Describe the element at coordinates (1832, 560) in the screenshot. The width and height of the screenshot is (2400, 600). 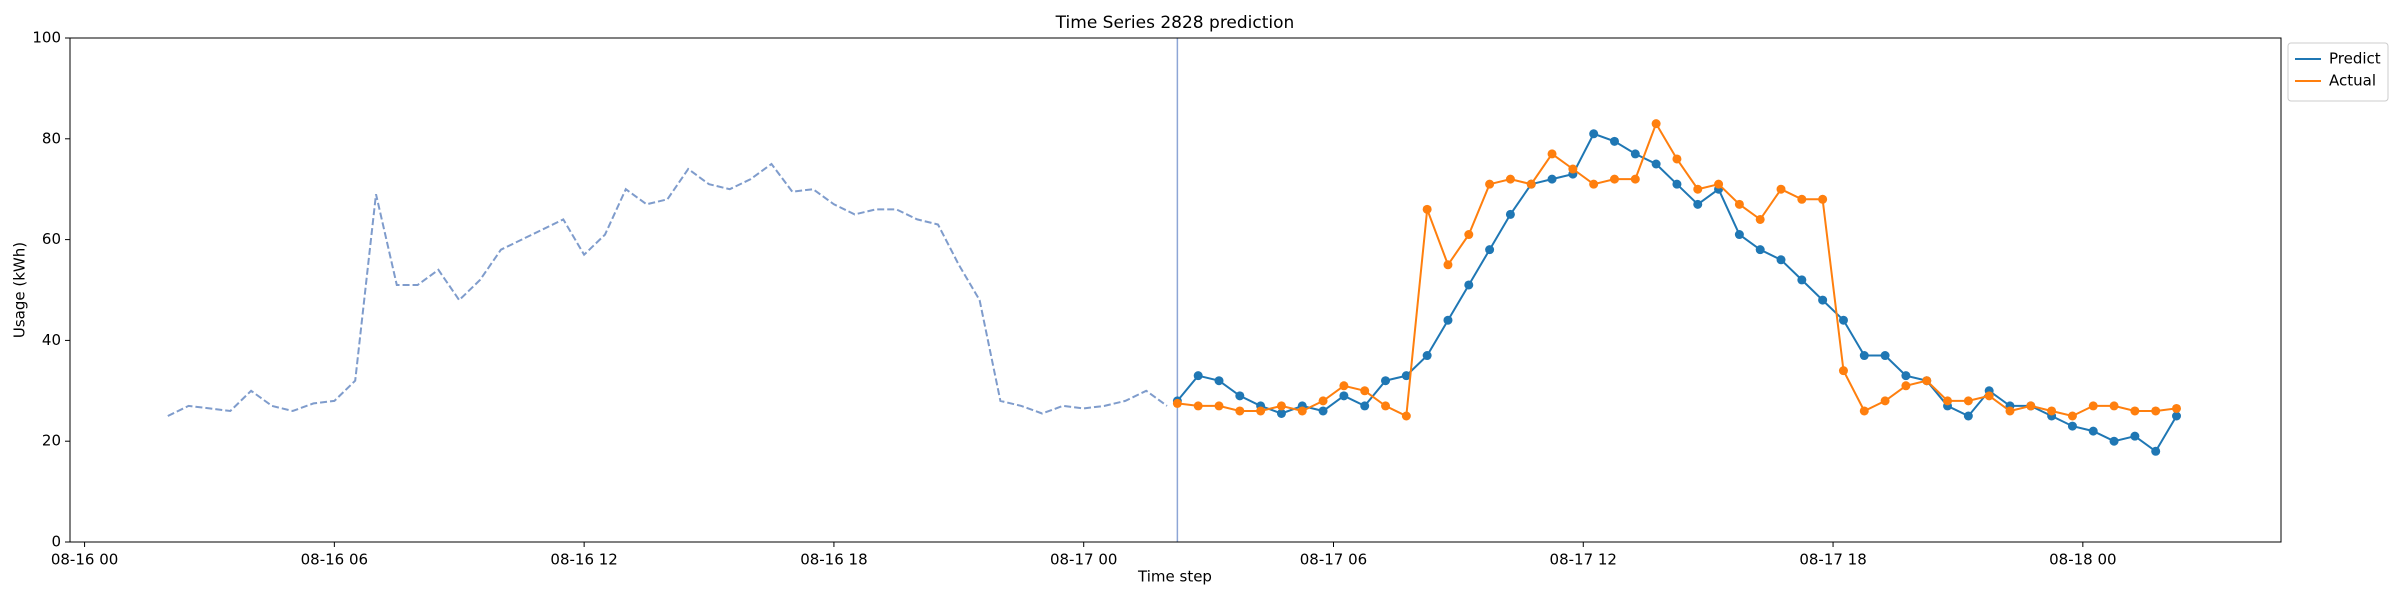
I see `x-tick-label: 08-17 18` at that location.